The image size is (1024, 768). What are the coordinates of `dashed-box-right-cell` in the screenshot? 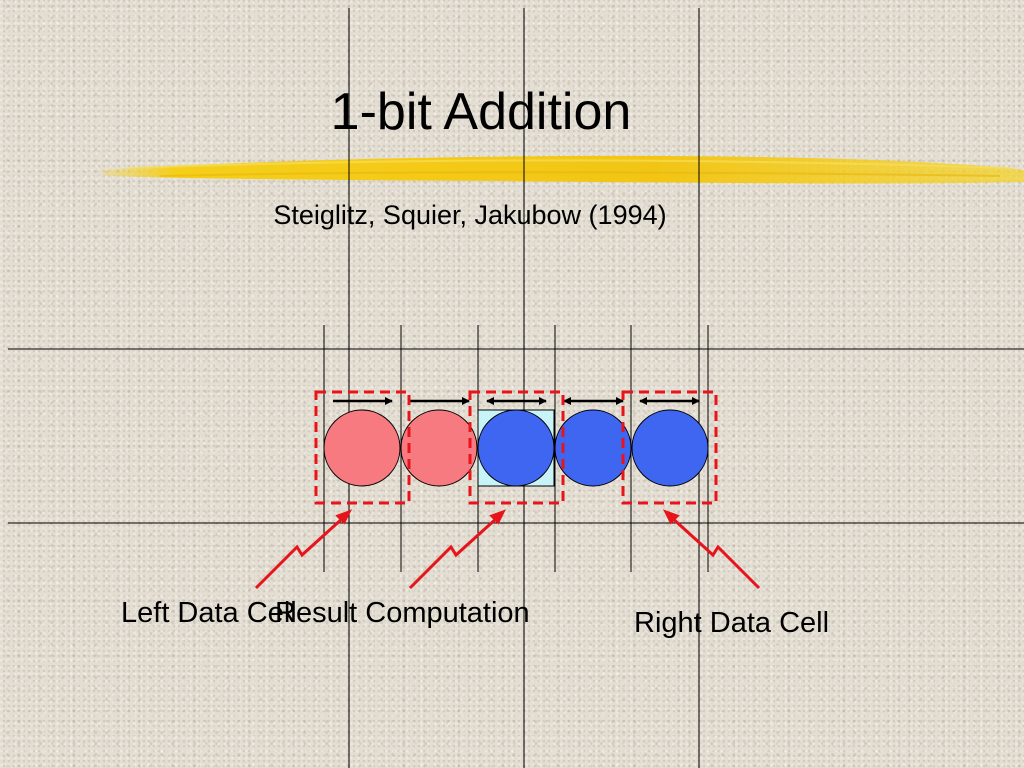 It's located at (669, 447).